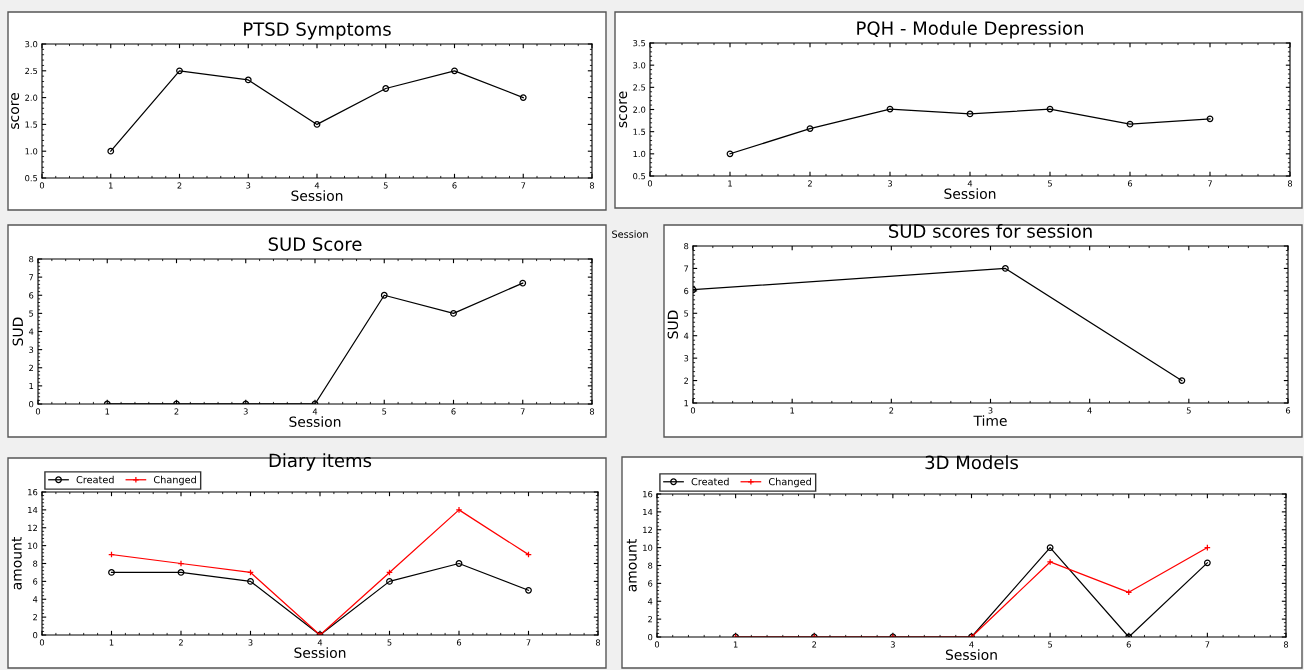  I want to click on y-tick-label: 1.0, so click(31, 151).